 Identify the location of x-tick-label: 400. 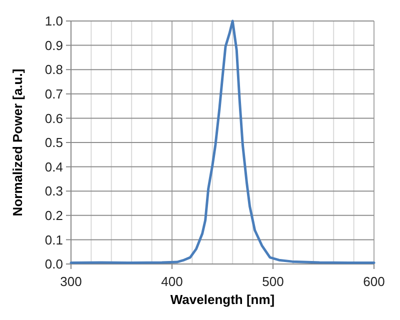
(172, 281).